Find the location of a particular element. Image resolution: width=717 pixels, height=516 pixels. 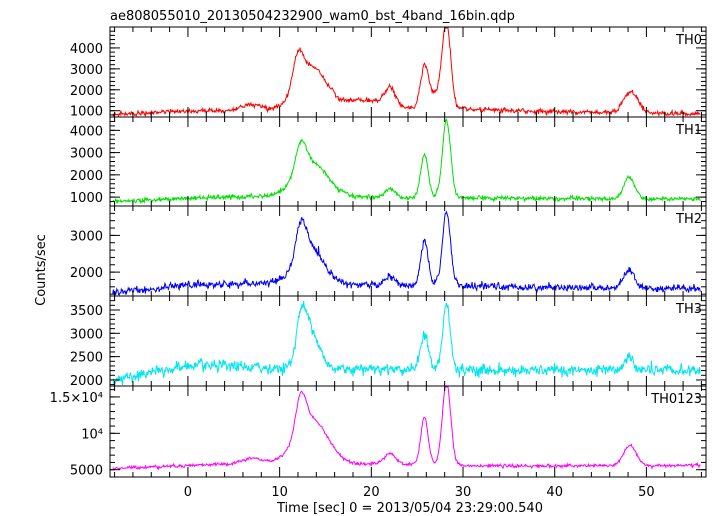

light-curve-th0123 is located at coordinates (406, 428).